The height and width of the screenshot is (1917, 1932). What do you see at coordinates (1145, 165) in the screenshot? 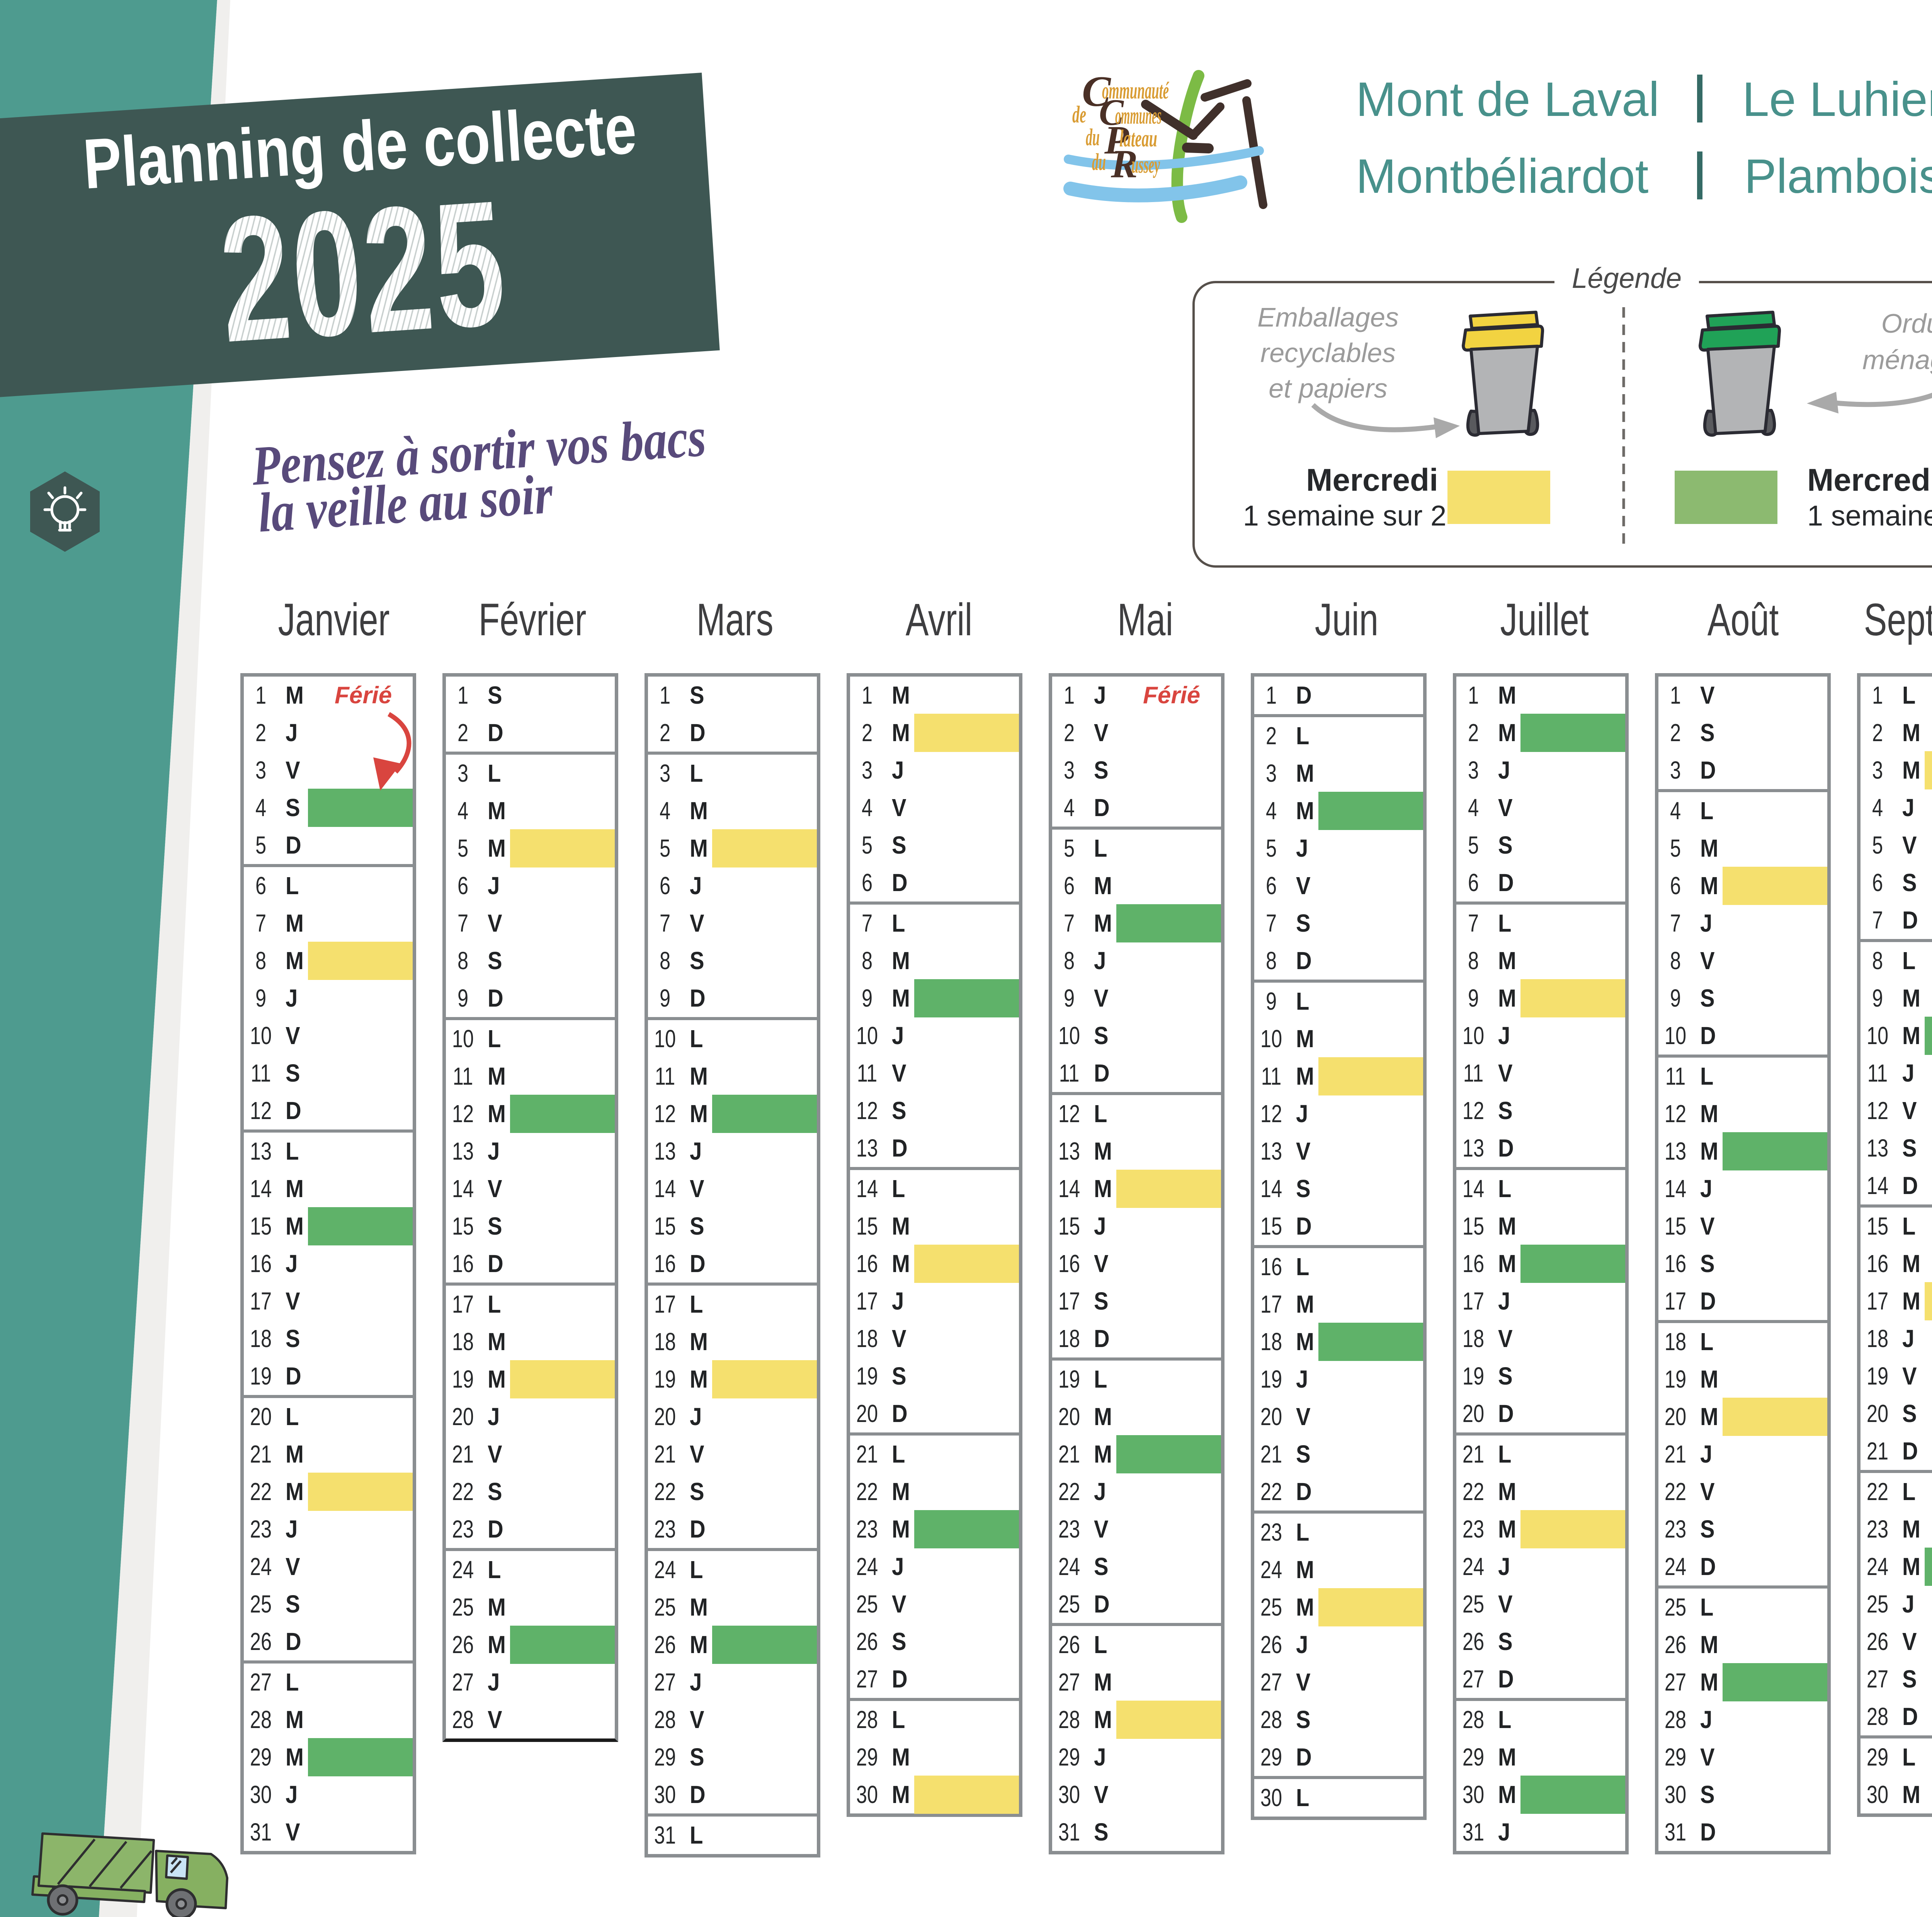
I see `svg-text: ussey` at bounding box center [1145, 165].